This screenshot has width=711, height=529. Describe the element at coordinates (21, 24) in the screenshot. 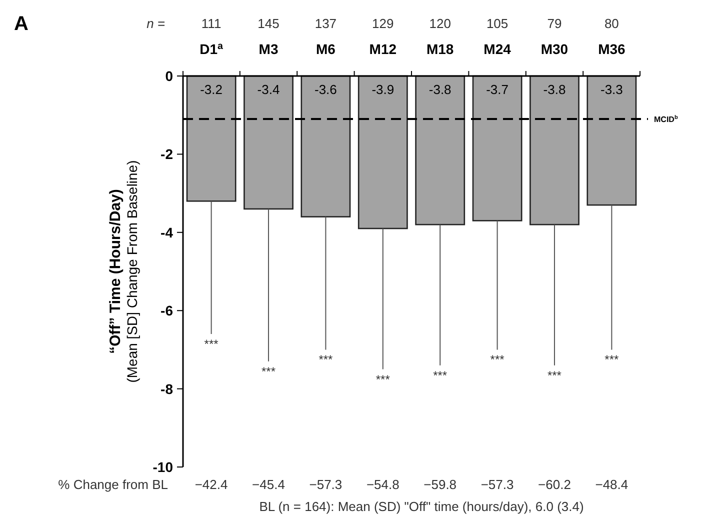

I see `text: A` at that location.